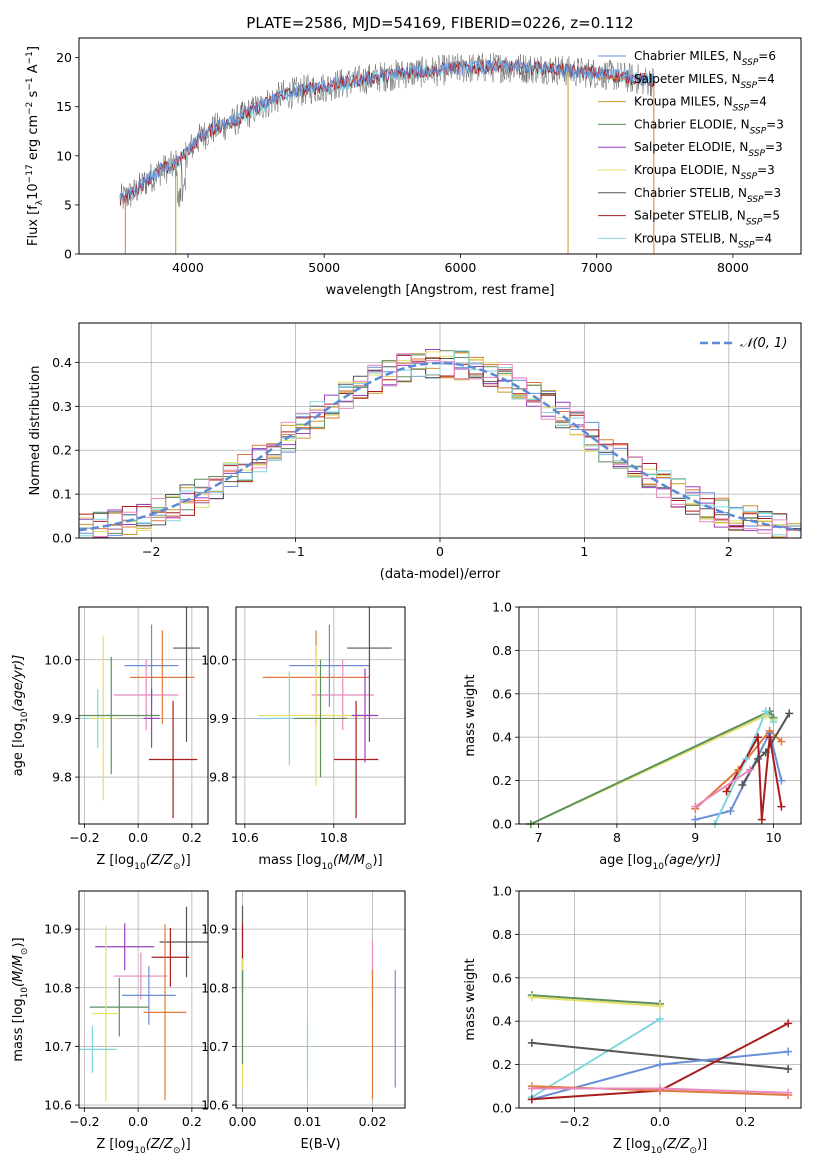 This screenshot has width=819, height=1170. Describe the element at coordinates (58, 1046) in the screenshot. I see `y-tick-label: 10.7` at that location.